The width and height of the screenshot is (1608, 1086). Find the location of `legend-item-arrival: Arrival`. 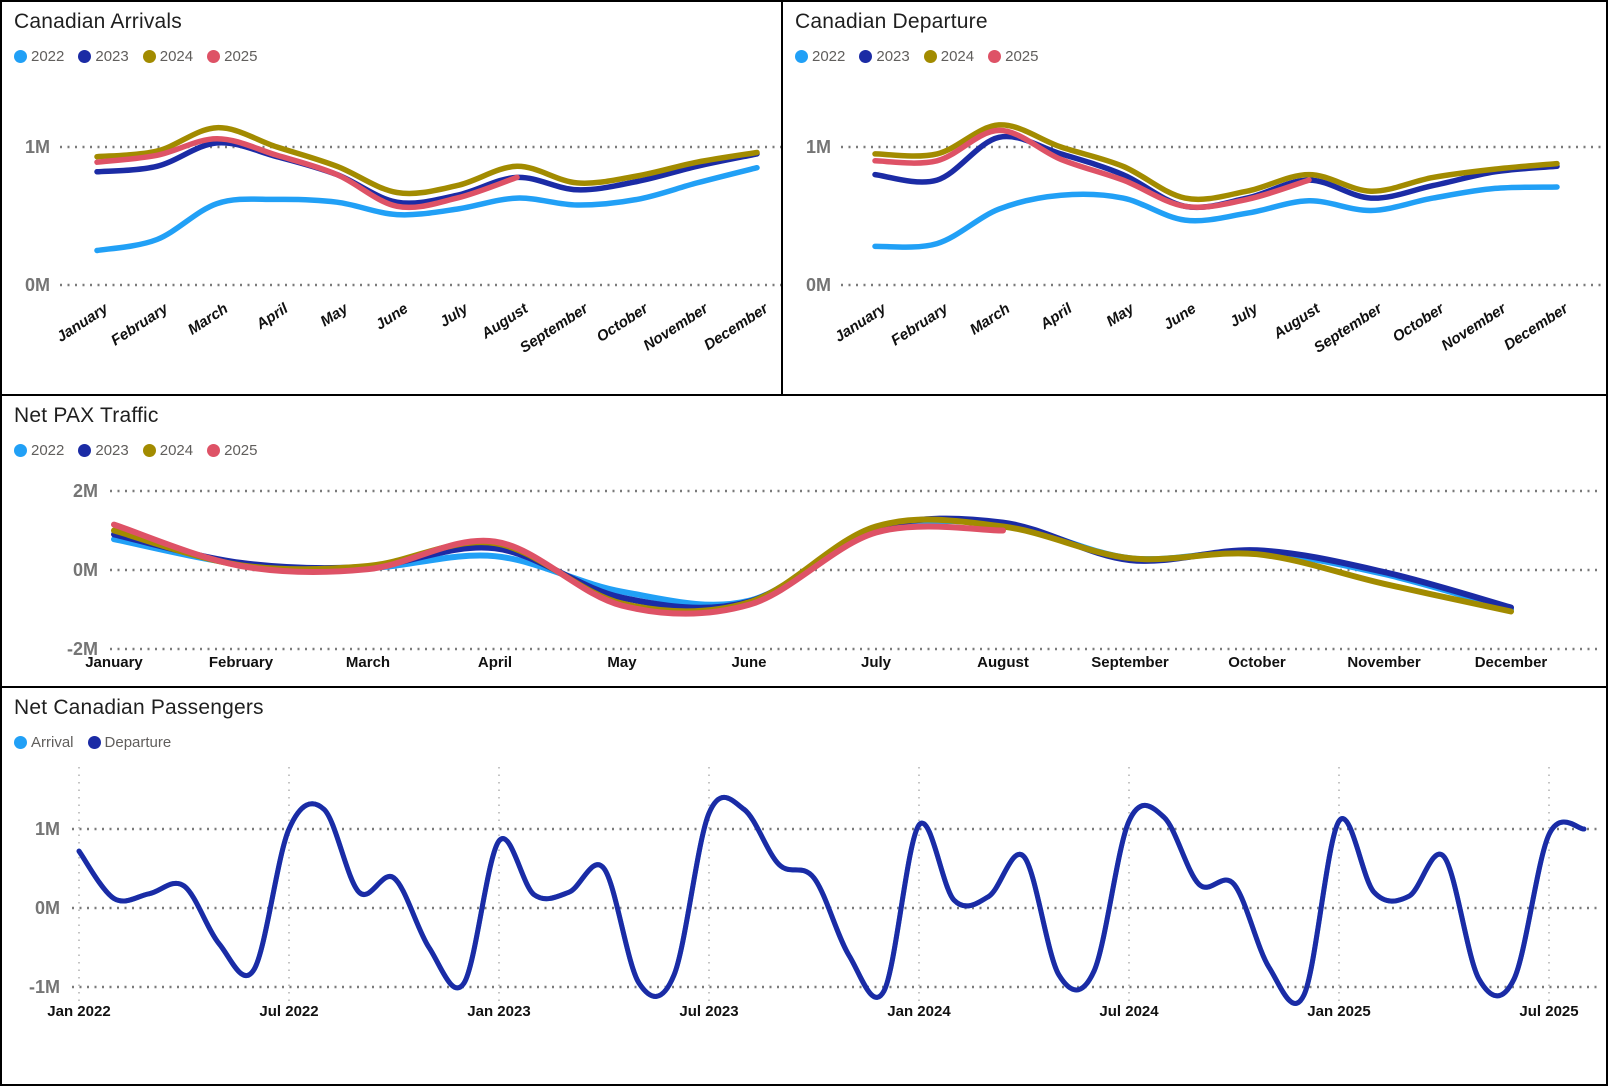

legend-item-arrival: Arrival is located at coordinates (44, 742).